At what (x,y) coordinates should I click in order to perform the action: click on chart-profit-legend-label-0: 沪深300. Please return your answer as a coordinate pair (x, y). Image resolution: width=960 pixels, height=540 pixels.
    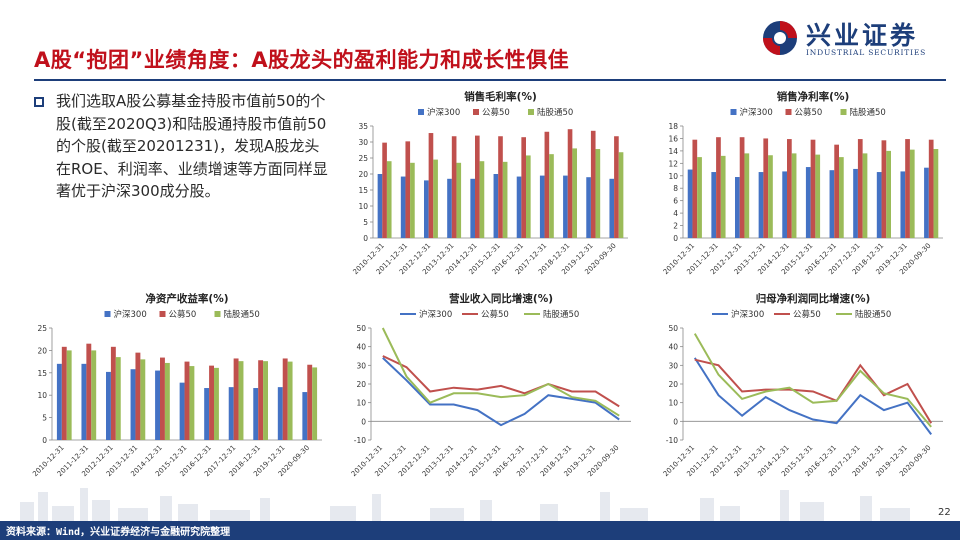
    Looking at the image, I should click on (747, 314).